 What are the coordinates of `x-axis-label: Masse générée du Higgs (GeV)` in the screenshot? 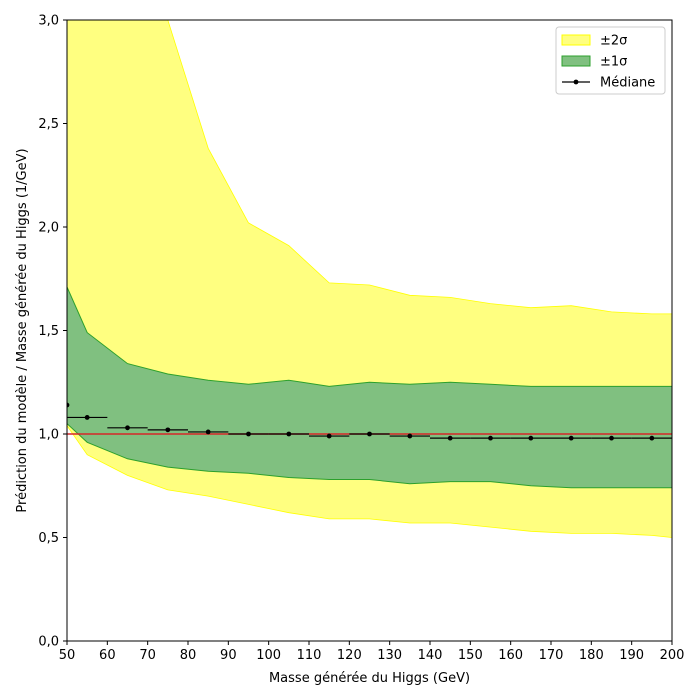 It's located at (369, 678).